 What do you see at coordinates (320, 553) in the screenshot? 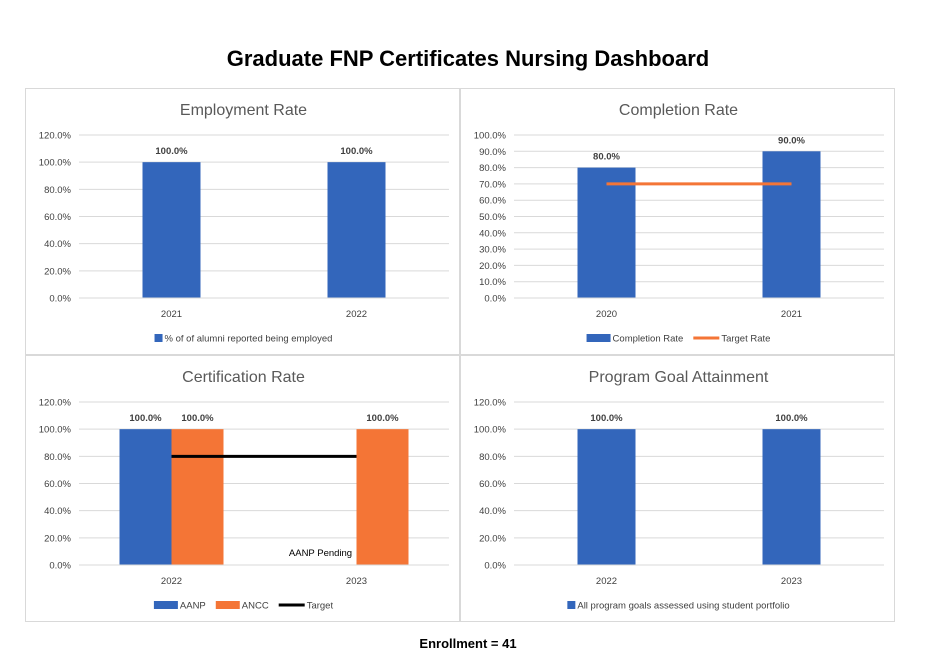
I see `annotation-label: AANP Pending` at bounding box center [320, 553].